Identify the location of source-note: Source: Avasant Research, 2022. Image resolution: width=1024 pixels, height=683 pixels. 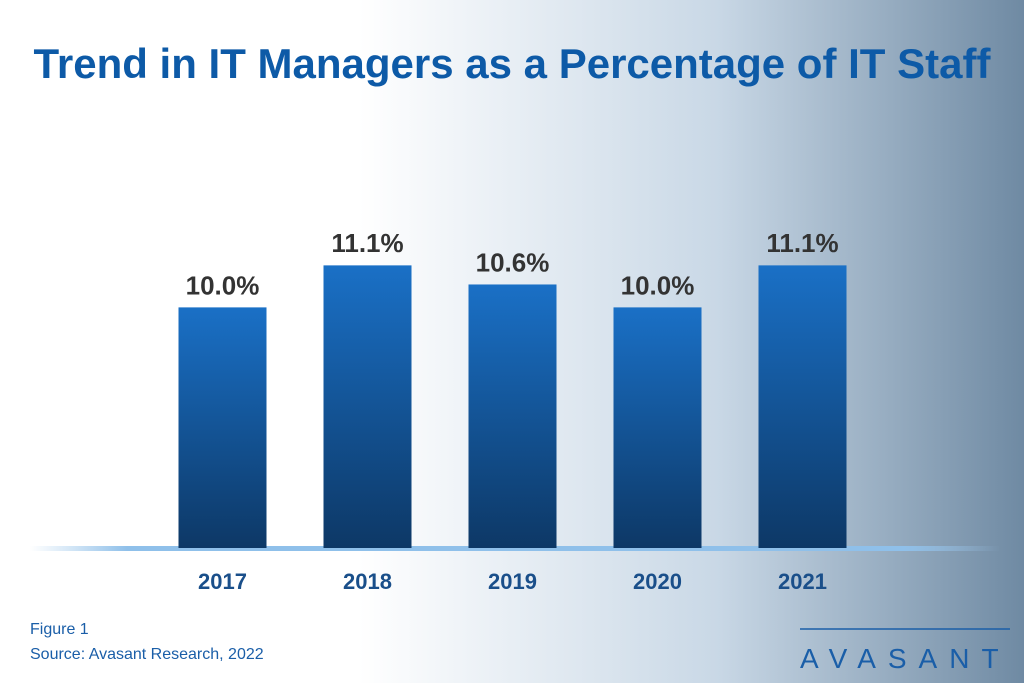
(147, 654).